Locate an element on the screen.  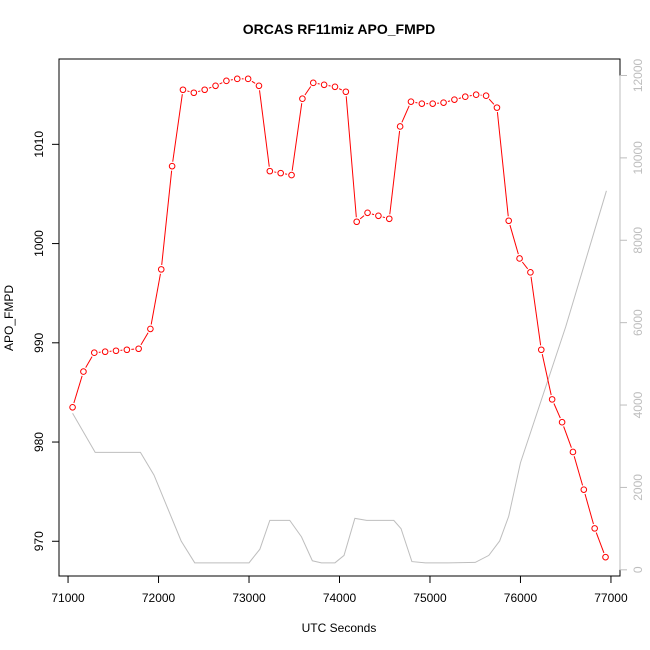
x-tick-label: 77000 is located at coordinates (611, 598).